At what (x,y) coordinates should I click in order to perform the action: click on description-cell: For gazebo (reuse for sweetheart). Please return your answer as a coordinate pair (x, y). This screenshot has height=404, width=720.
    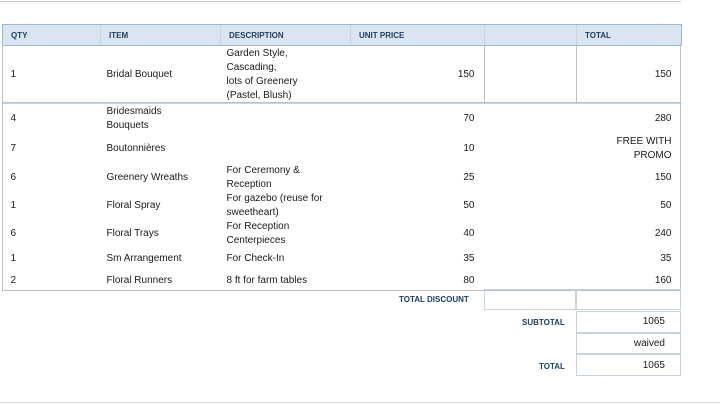
    Looking at the image, I should click on (274, 205).